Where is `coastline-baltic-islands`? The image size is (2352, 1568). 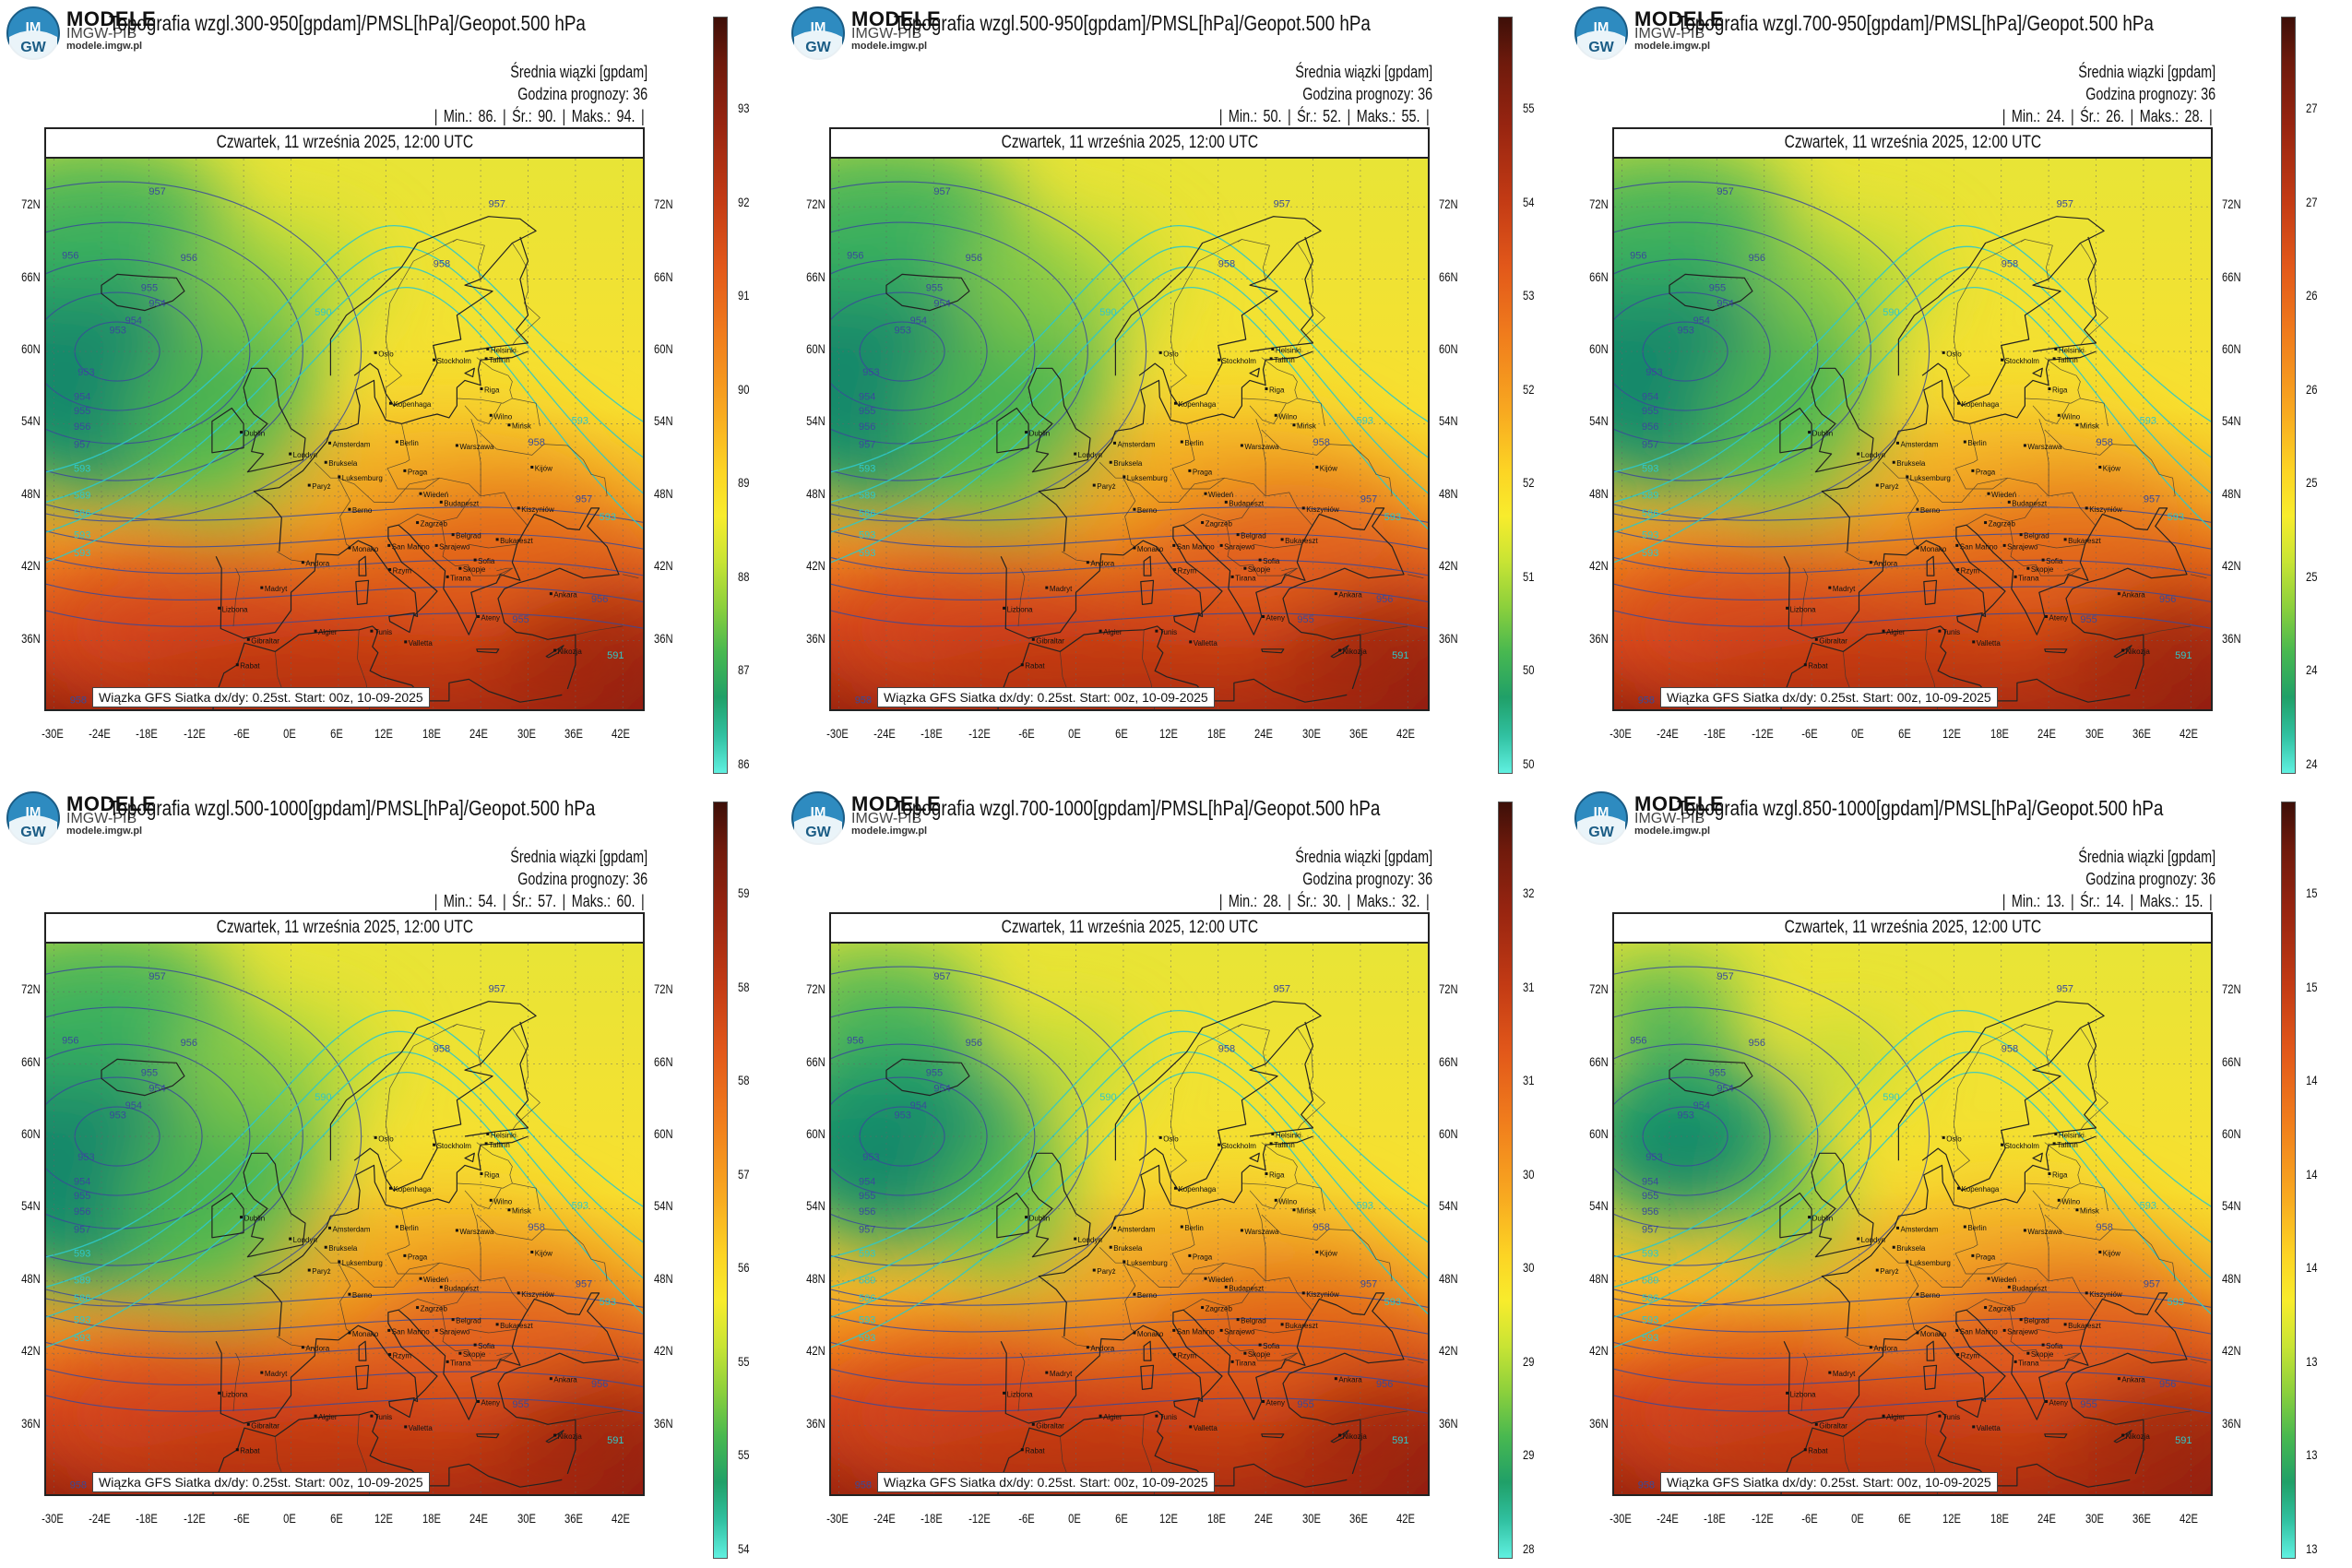 coastline-baltic-islands is located at coordinates (2037, 372).